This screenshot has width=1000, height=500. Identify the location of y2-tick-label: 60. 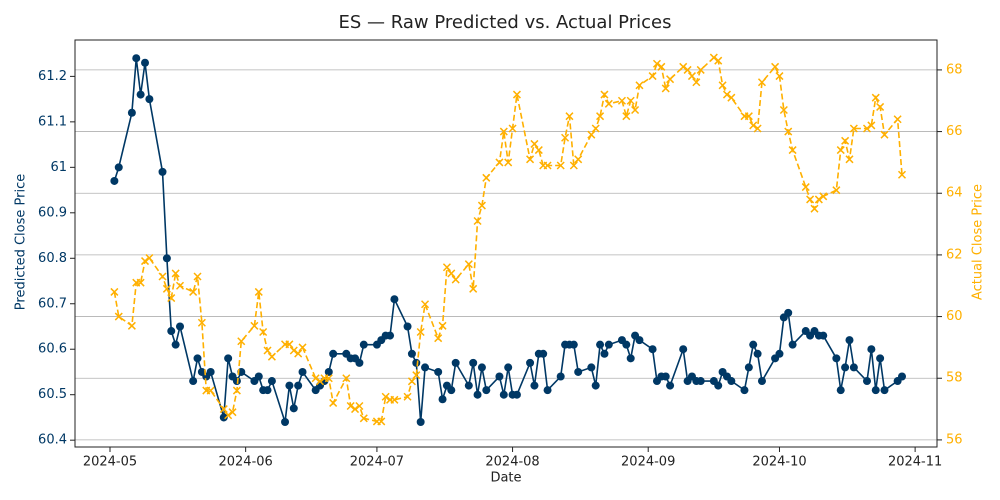
(954, 316).